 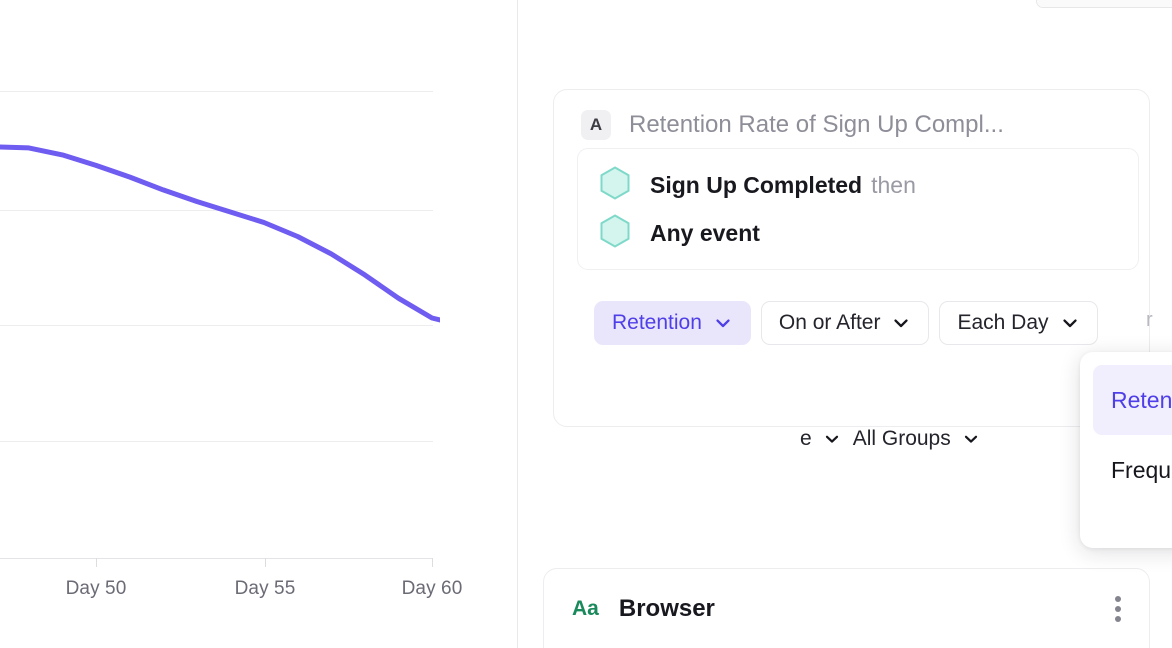 What do you see at coordinates (1141, 469) in the screenshot?
I see `dropdown-item-label: Frequency` at bounding box center [1141, 469].